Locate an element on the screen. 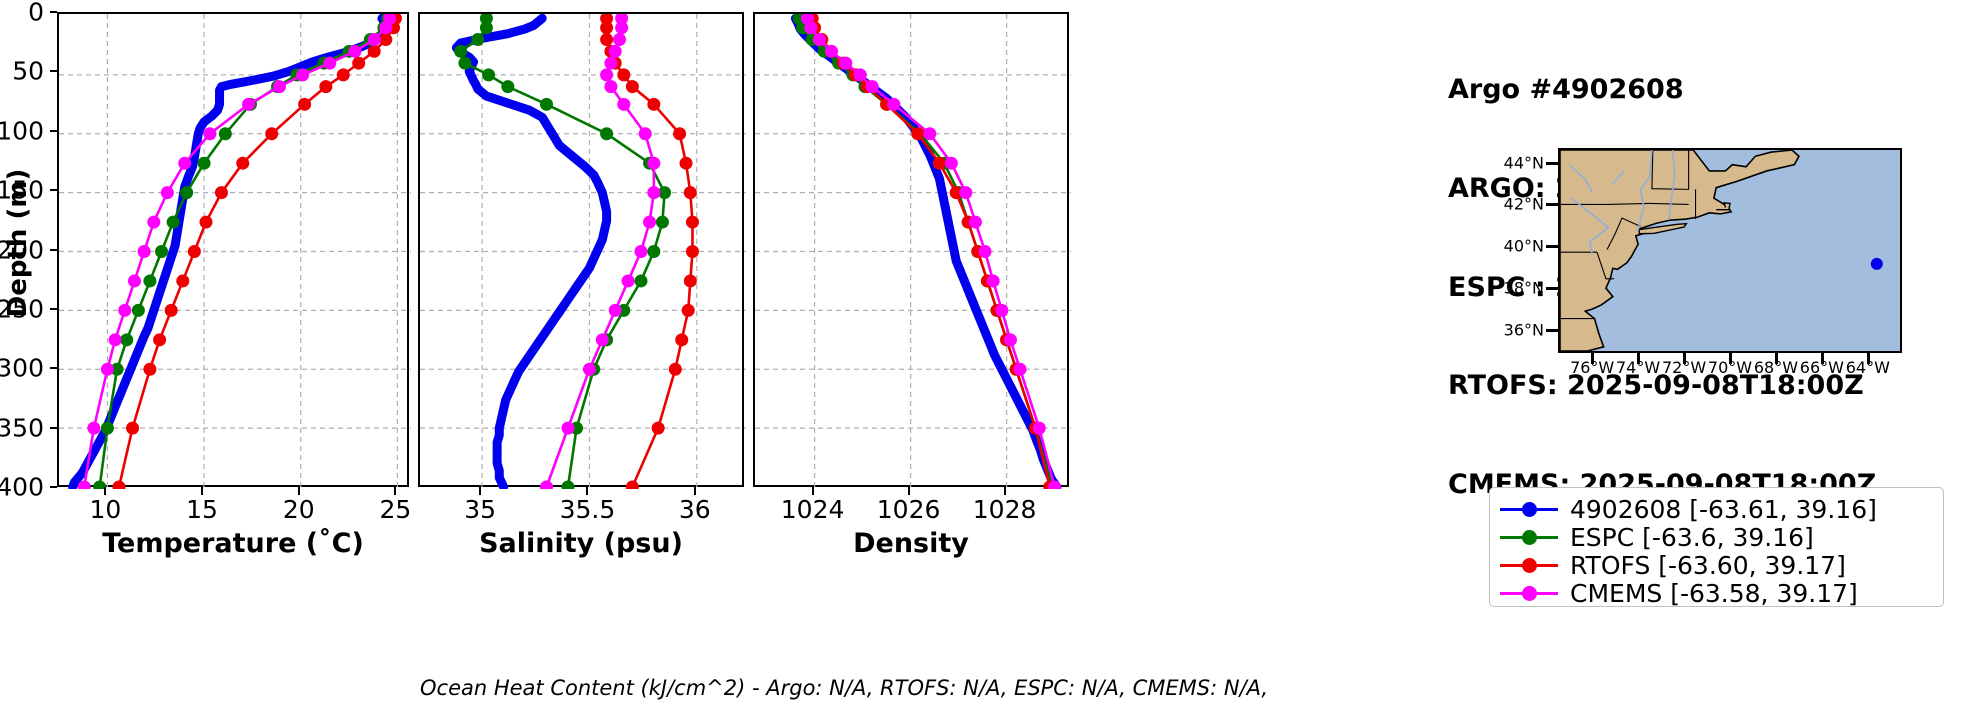 The image size is (1967, 712). depth-tick-label: 400 is located at coordinates (22, 487).